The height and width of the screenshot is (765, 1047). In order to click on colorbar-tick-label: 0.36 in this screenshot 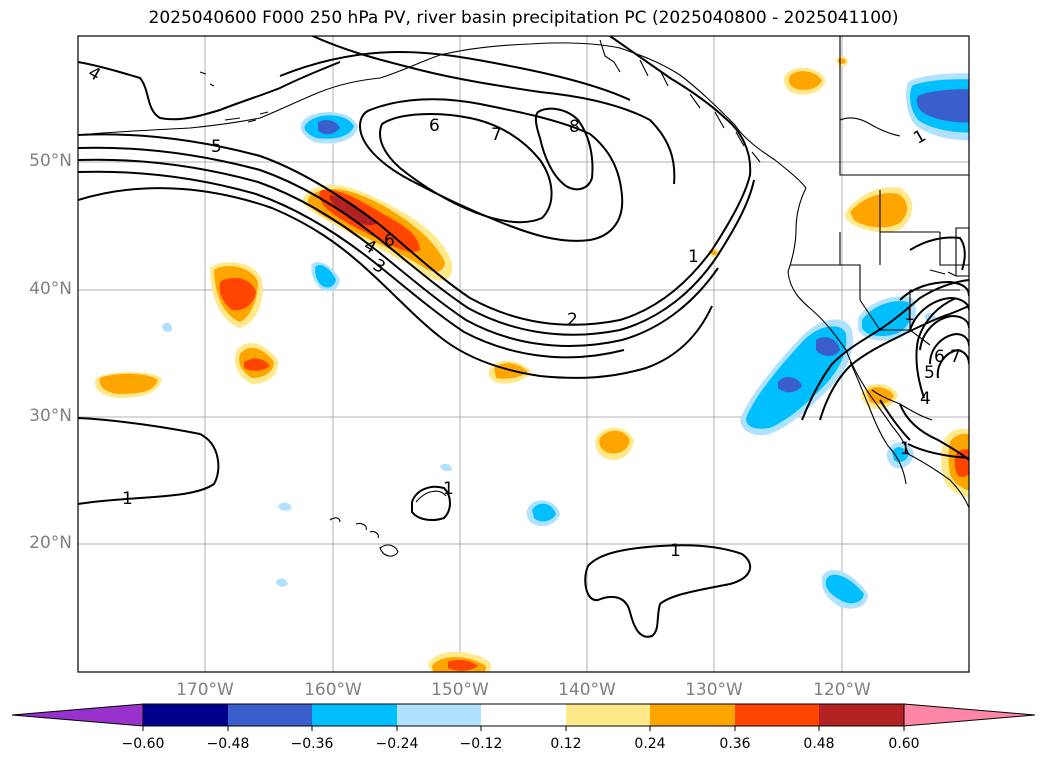, I will do `click(735, 744)`.